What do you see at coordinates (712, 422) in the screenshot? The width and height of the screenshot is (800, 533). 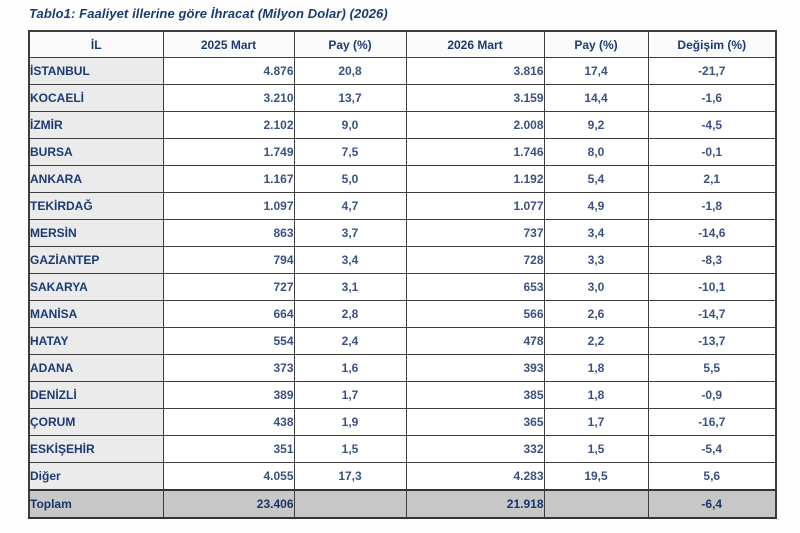 I see `change-cell: -16,7` at bounding box center [712, 422].